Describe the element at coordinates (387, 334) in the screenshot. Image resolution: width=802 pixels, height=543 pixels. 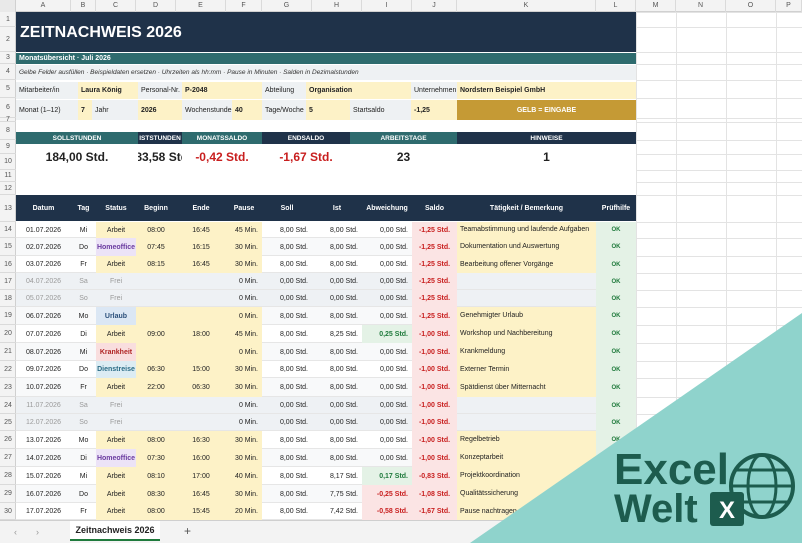
I see `cell-abw: 0,25 Std.` at that location.